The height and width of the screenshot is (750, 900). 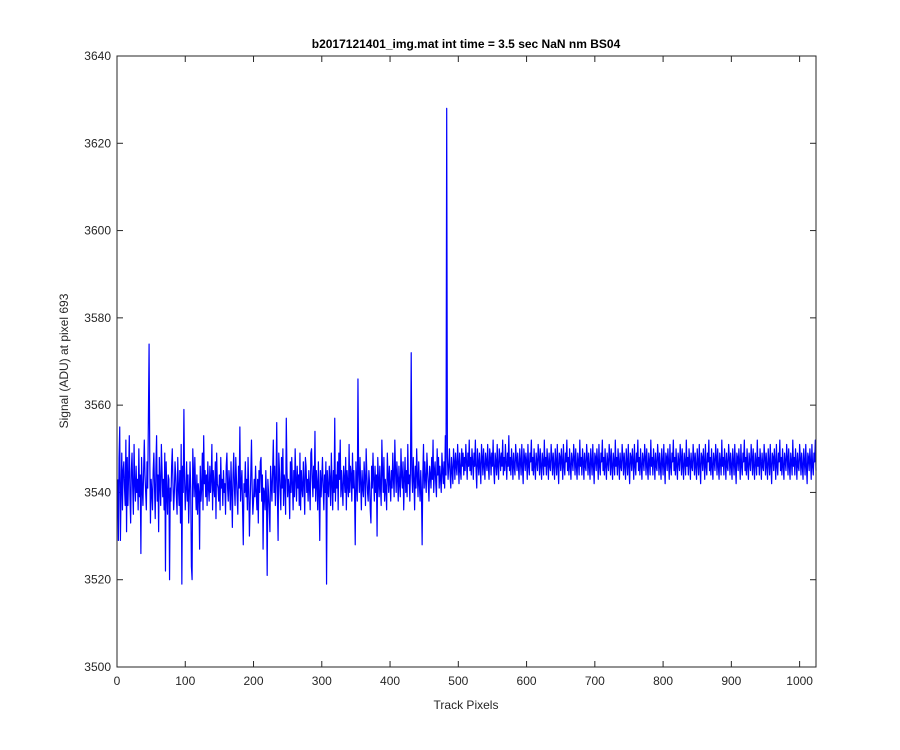 I want to click on x-tick-label: 1000, so click(x=799, y=681).